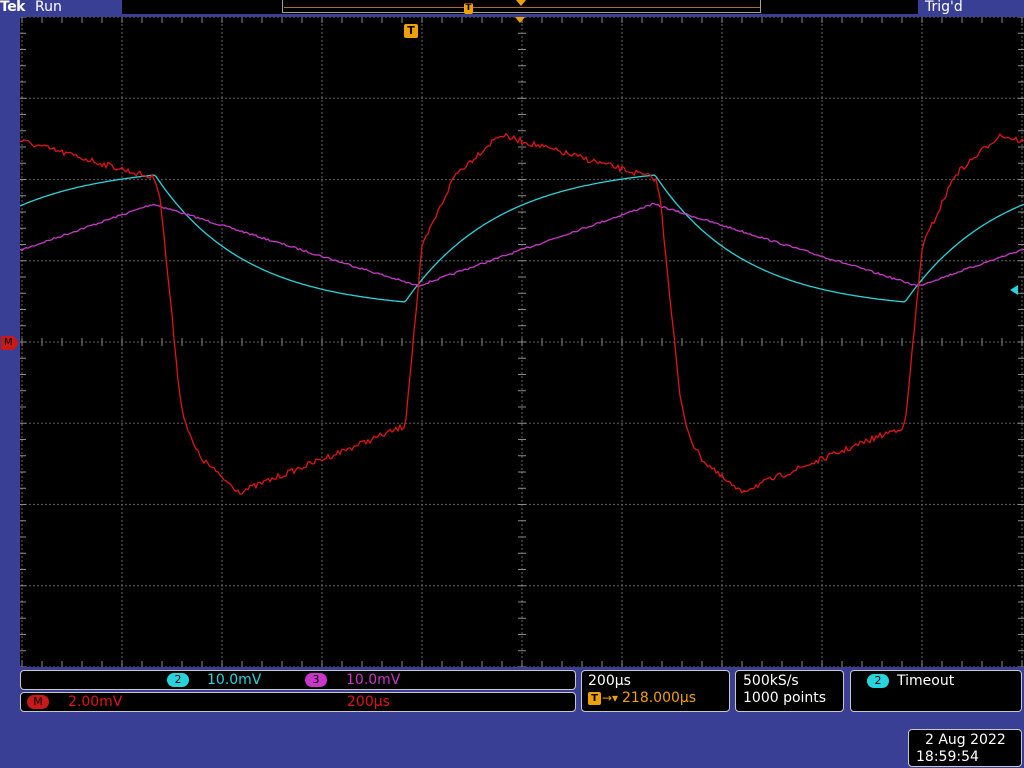 Image resolution: width=1024 pixels, height=768 pixels. I want to click on trigger-status: Trig'd, so click(944, 7).